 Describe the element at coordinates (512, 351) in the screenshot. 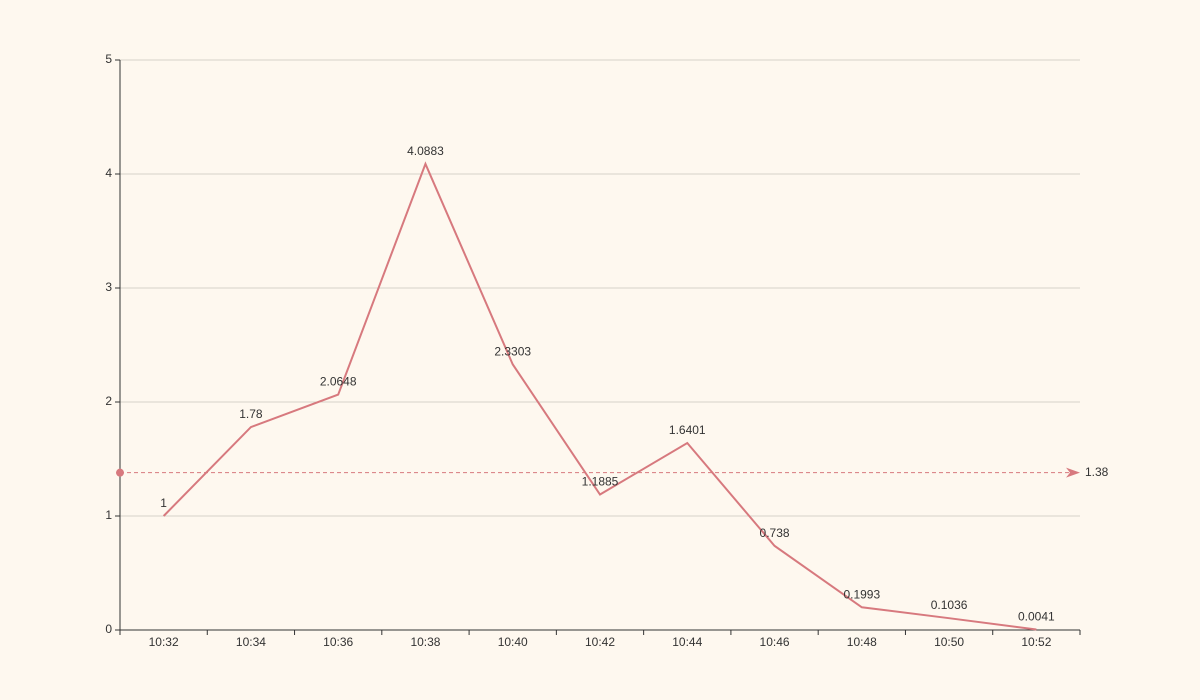

I see `data-point-label: 2.3303` at that location.